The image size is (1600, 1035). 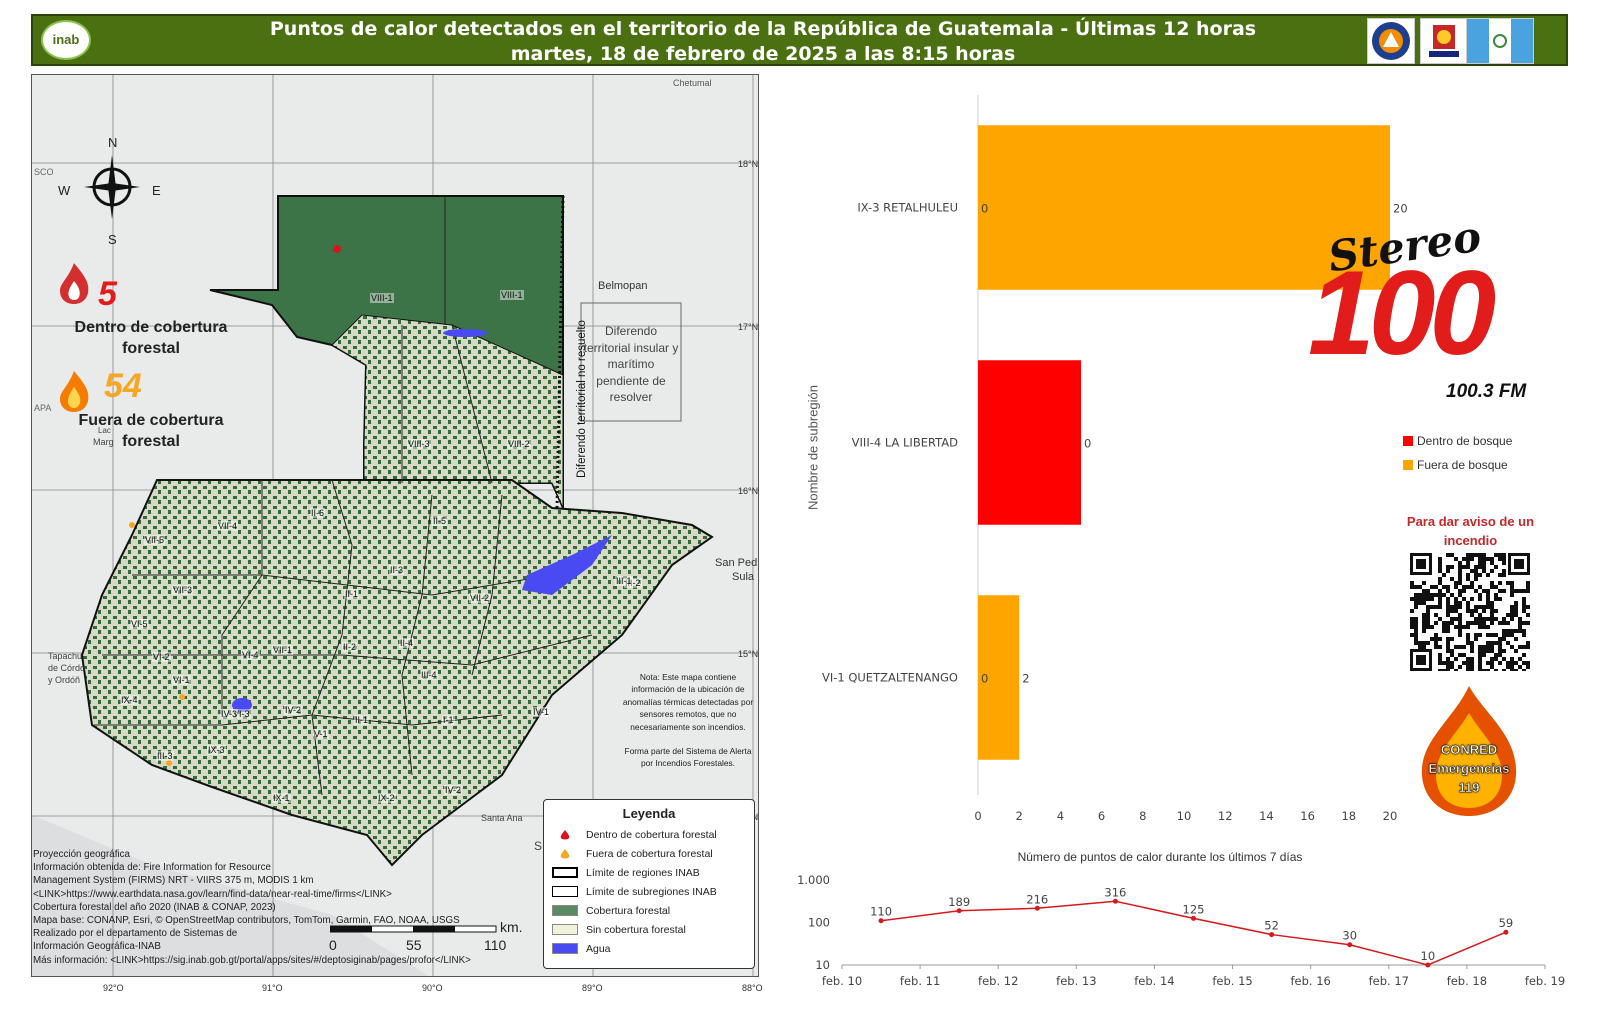 I want to click on compass-icon, so click(x=112, y=187).